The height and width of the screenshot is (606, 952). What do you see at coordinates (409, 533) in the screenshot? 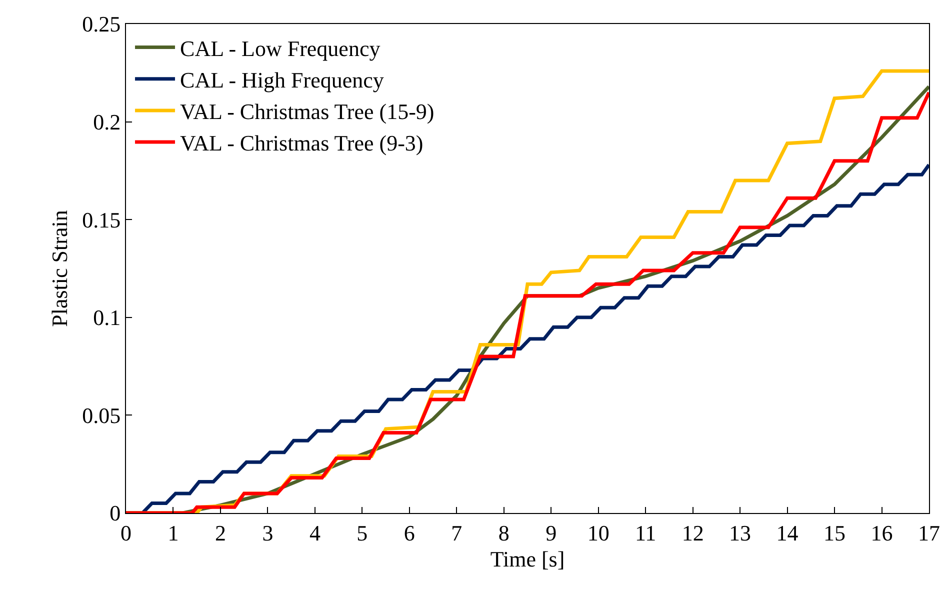
I see `x-tick-label: 6` at bounding box center [409, 533].